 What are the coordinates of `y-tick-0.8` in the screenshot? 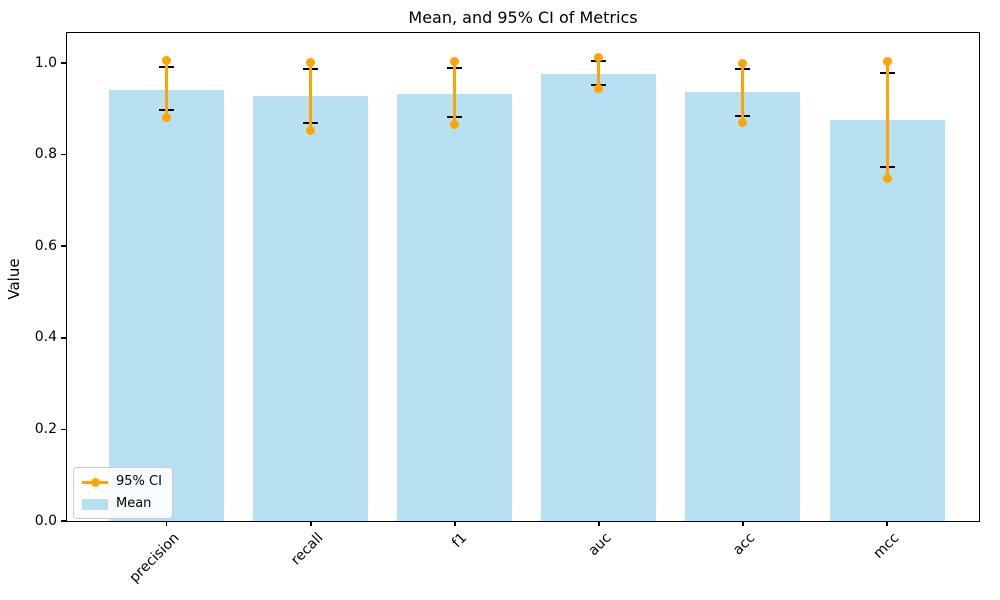 It's located at (63, 154).